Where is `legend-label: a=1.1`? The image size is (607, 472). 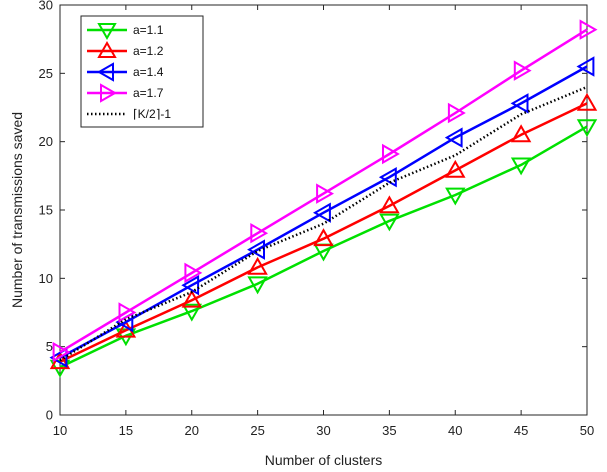 legend-label: a=1.1 is located at coordinates (148, 30).